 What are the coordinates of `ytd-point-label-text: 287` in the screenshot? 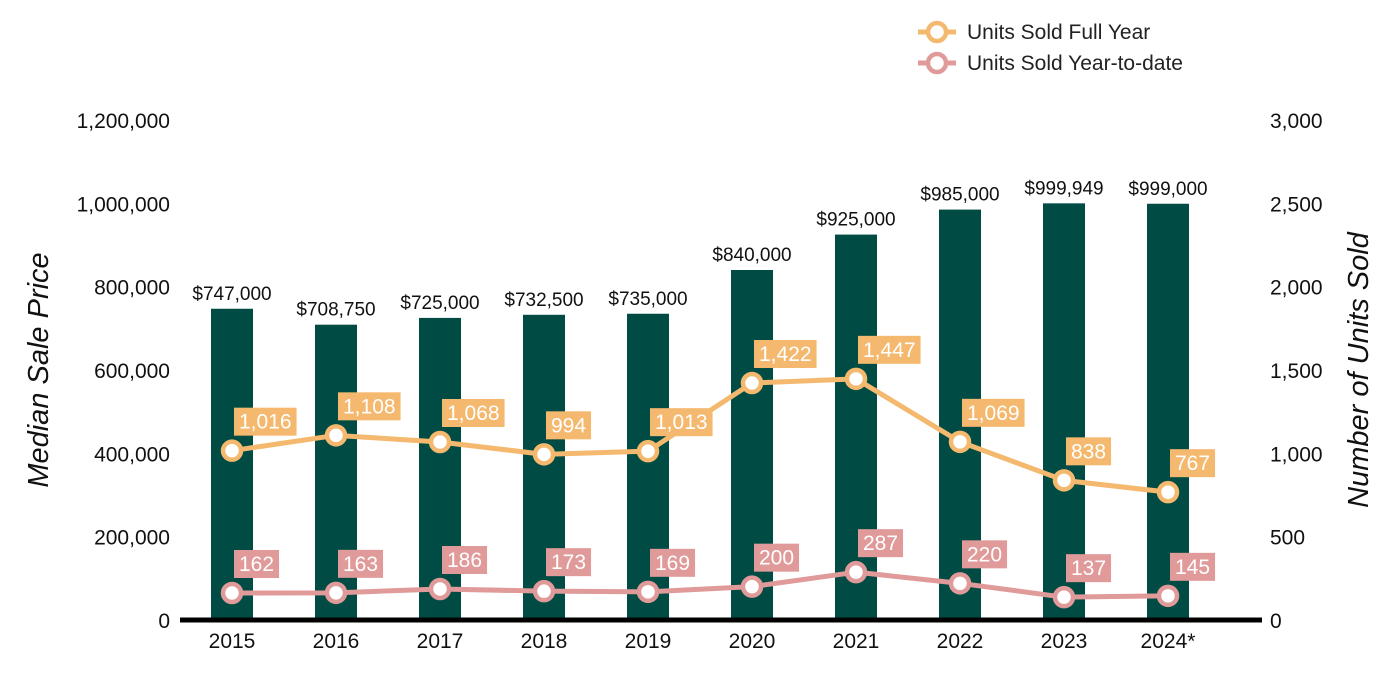 It's located at (880, 543).